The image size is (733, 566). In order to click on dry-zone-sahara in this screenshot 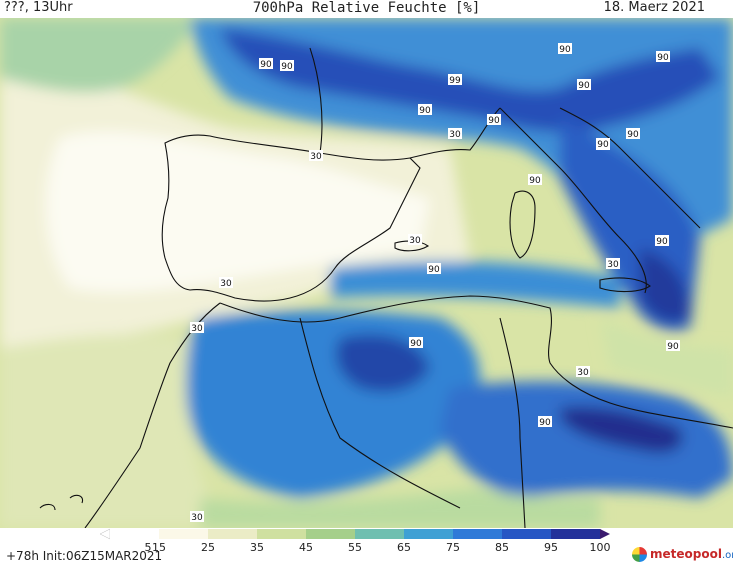, I will do `click(110, 430)`.